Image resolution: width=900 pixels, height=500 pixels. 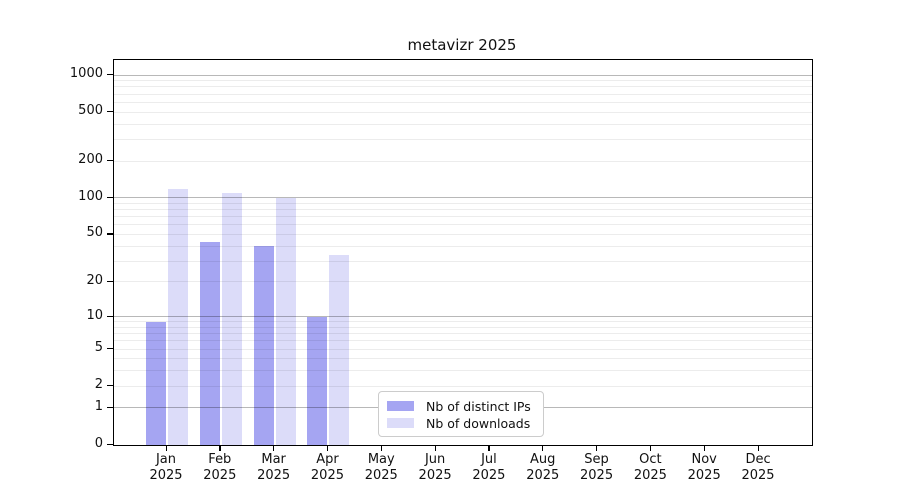 I want to click on x-tick-label-month: Mar, so click(x=273, y=459).